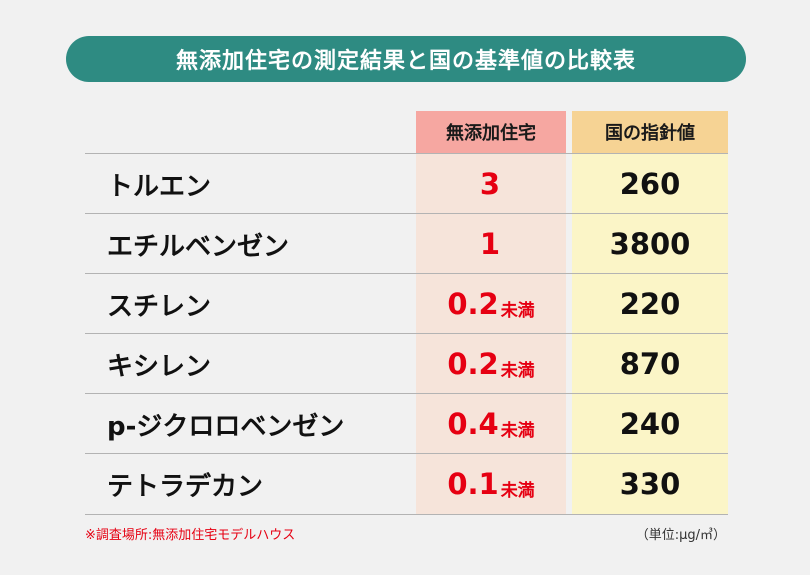 The image size is (810, 575). I want to click on row-national-value: 330, so click(650, 484).